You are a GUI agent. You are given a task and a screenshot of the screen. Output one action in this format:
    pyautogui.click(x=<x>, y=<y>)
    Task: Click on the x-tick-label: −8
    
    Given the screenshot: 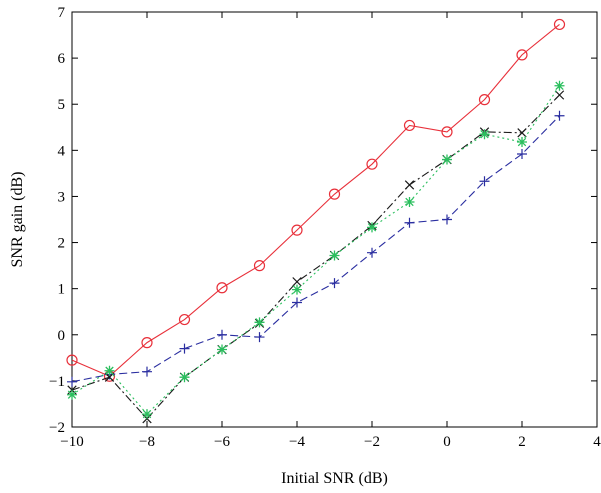 What is the action you would take?
    pyautogui.click(x=147, y=442)
    